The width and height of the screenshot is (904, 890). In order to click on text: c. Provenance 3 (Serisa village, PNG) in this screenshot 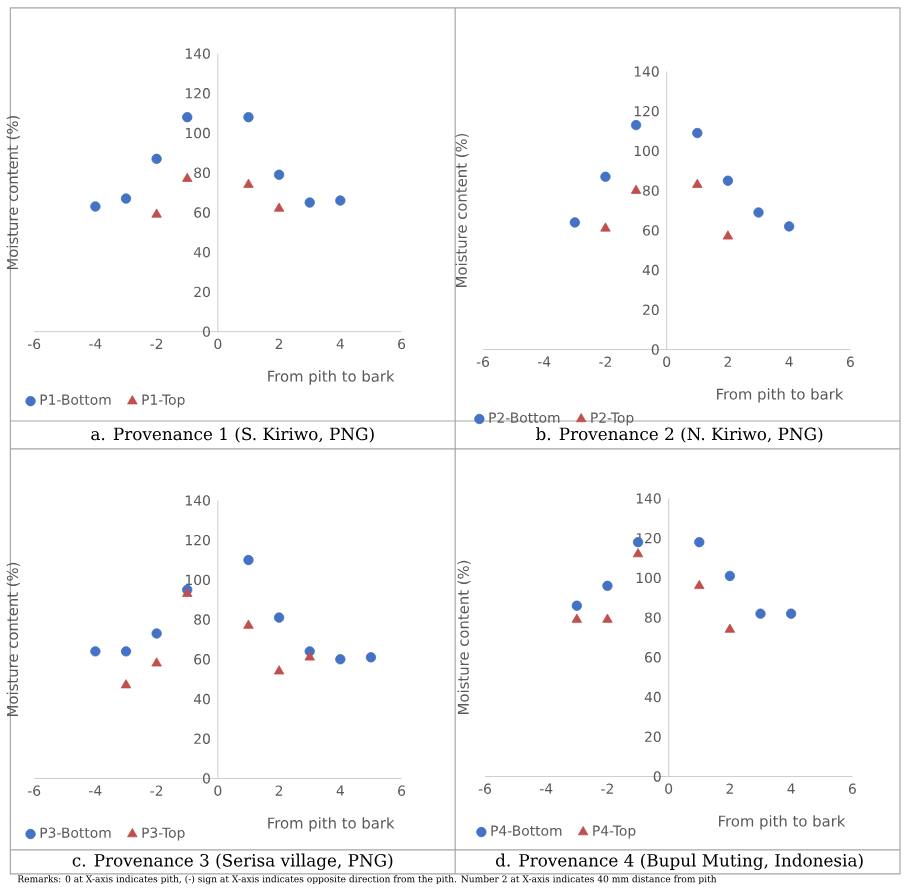, I will do `click(232, 861)`.